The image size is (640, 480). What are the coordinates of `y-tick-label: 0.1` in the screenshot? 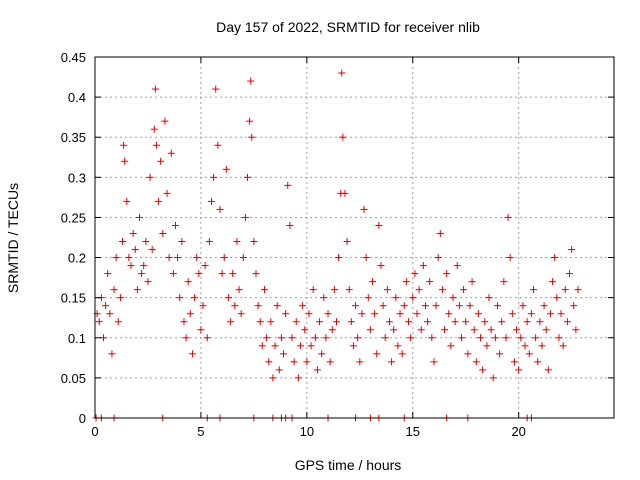 It's located at (77, 338).